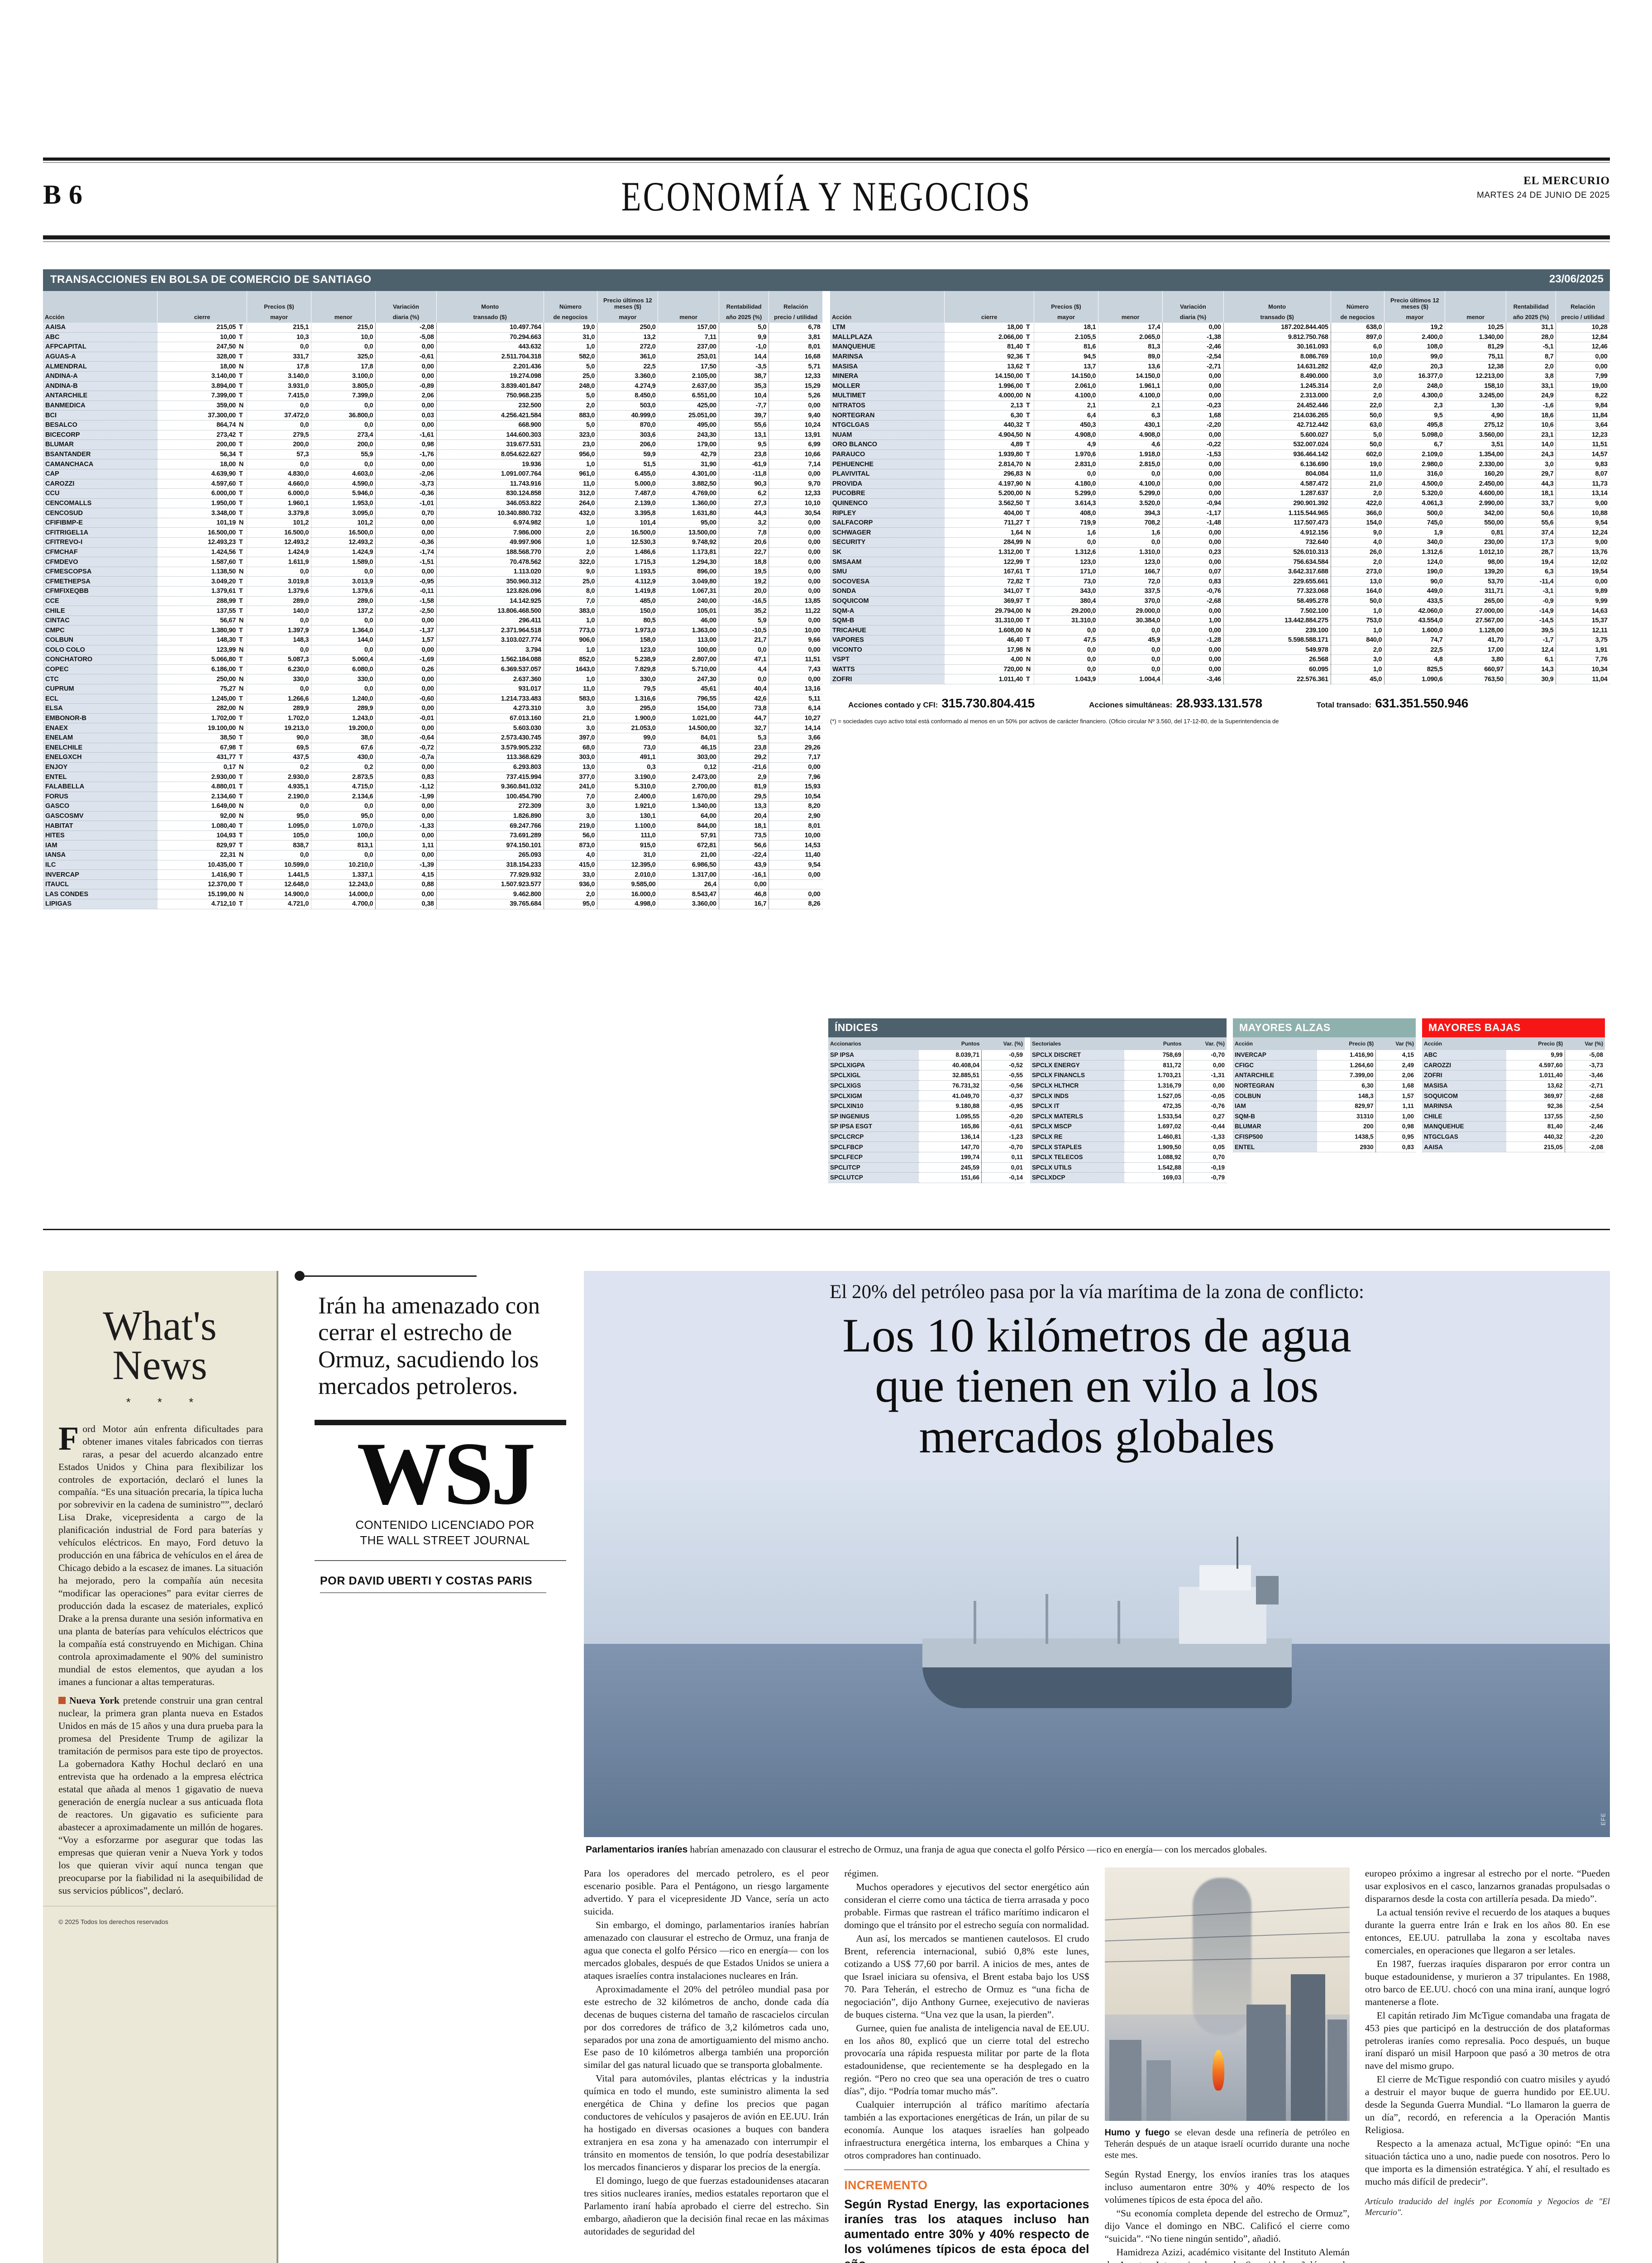 The width and height of the screenshot is (1652, 2263). I want to click on cell-points: 165,86, so click(950, 1126).